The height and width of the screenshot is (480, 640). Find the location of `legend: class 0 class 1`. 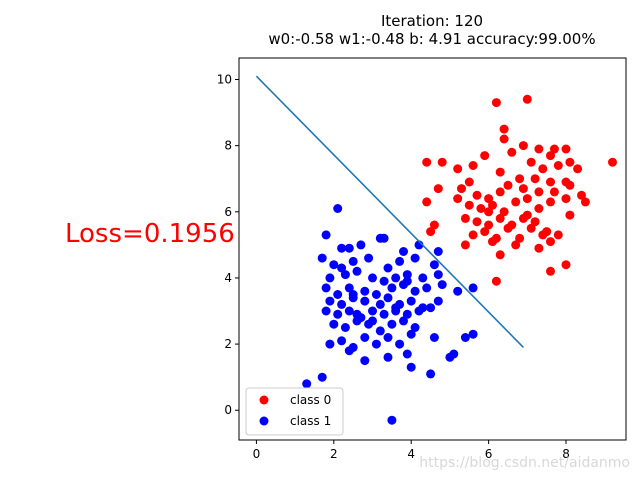

legend: class 0 class 1 is located at coordinates (294, 411).